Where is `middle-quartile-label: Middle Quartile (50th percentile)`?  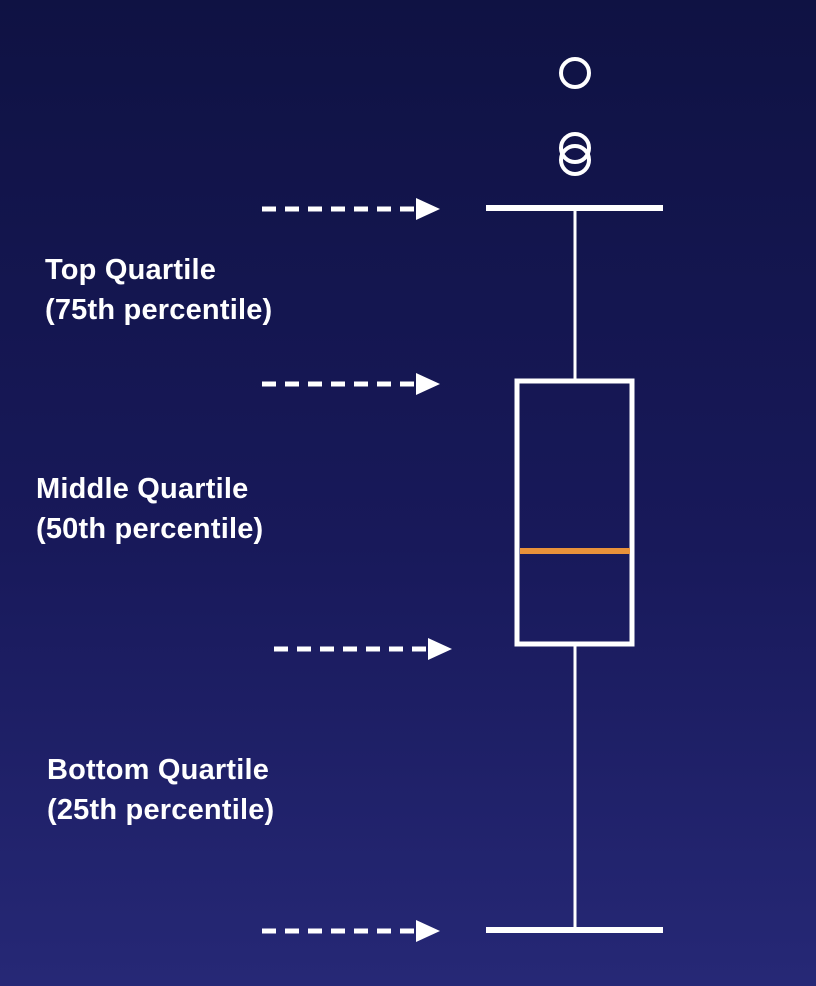
middle-quartile-label: Middle Quartile (50th percentile) is located at coordinates (149, 509).